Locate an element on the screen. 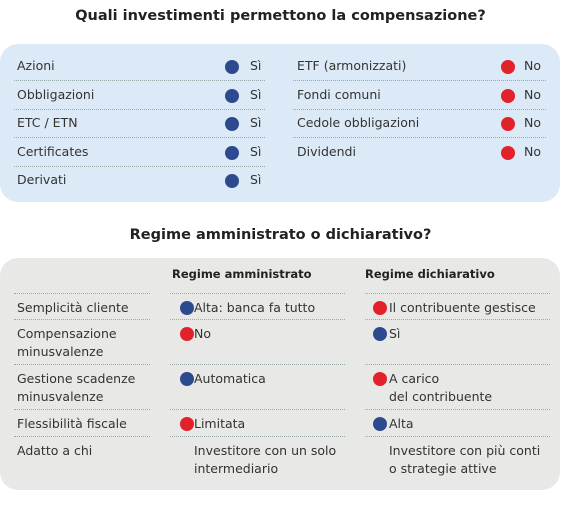 This screenshot has width=561, height=505. cell-text: Automatica is located at coordinates (230, 378).